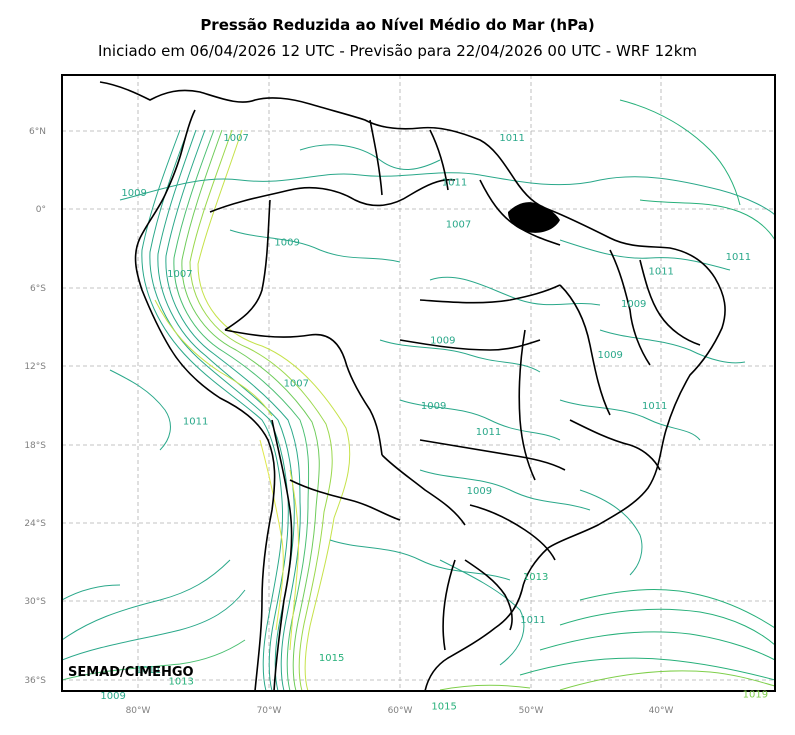 The height and width of the screenshot is (735, 795). I want to click on border-brazil-west, so click(247, 265).